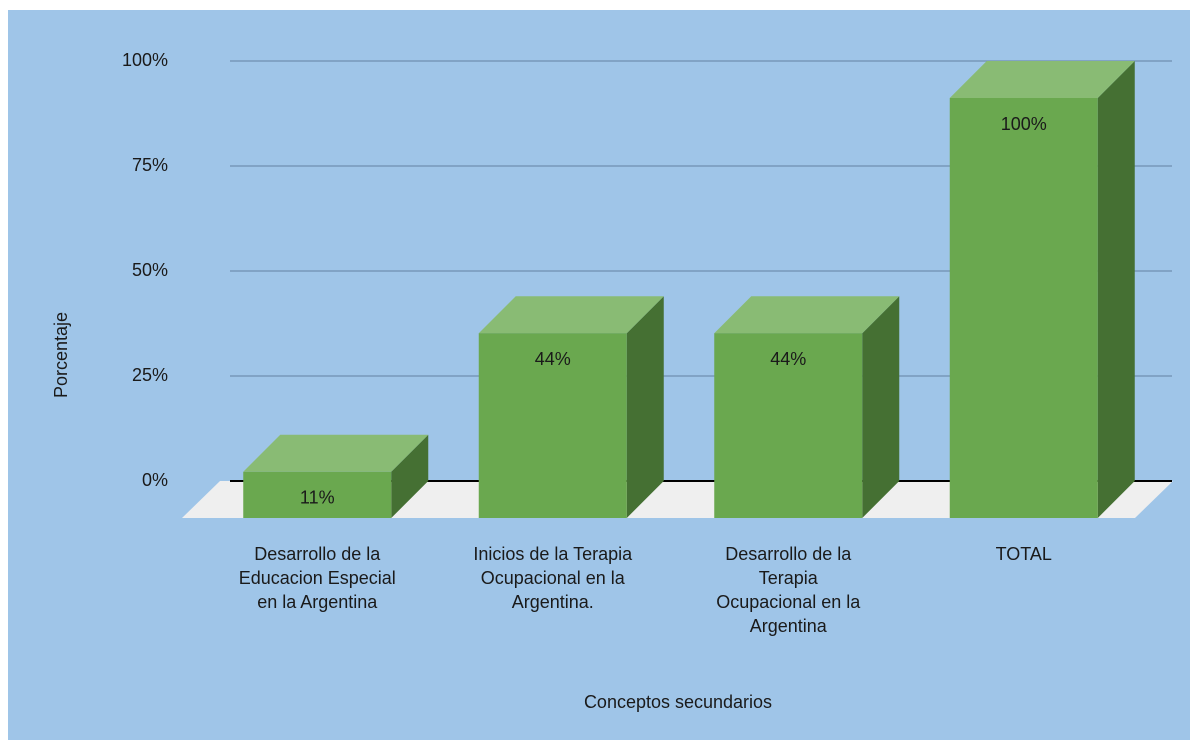 This screenshot has height=749, width=1198. Describe the element at coordinates (150, 270) in the screenshot. I see `y-tick-label: 50%` at that location.